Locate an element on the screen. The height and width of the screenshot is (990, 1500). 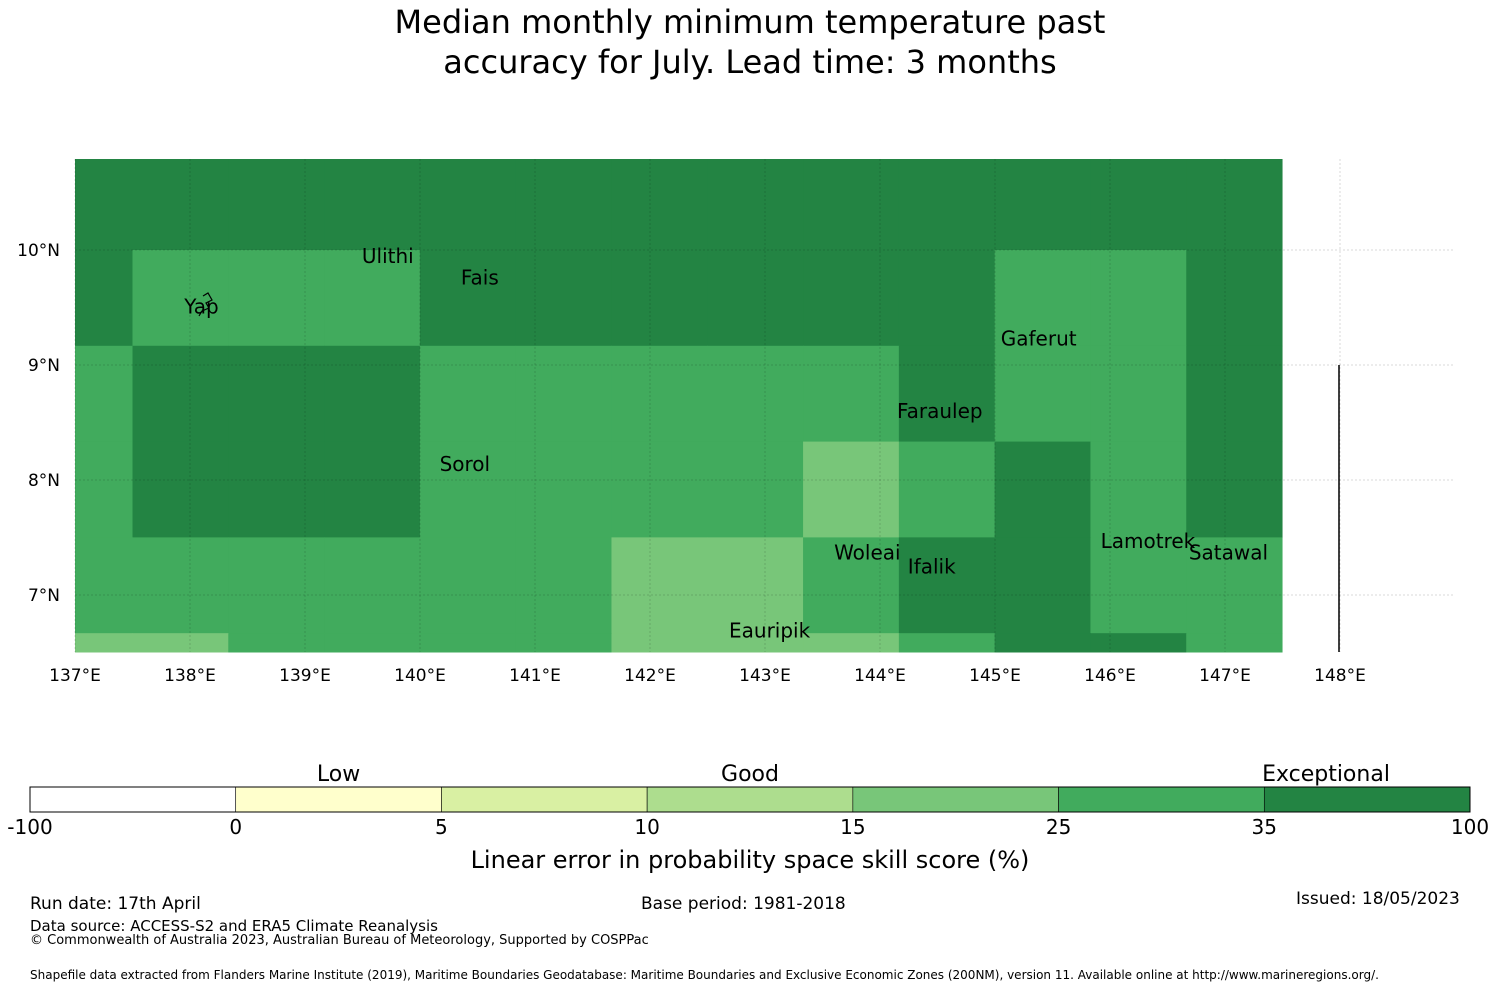
longitude-tick-label: 145°E is located at coordinates (995, 676).